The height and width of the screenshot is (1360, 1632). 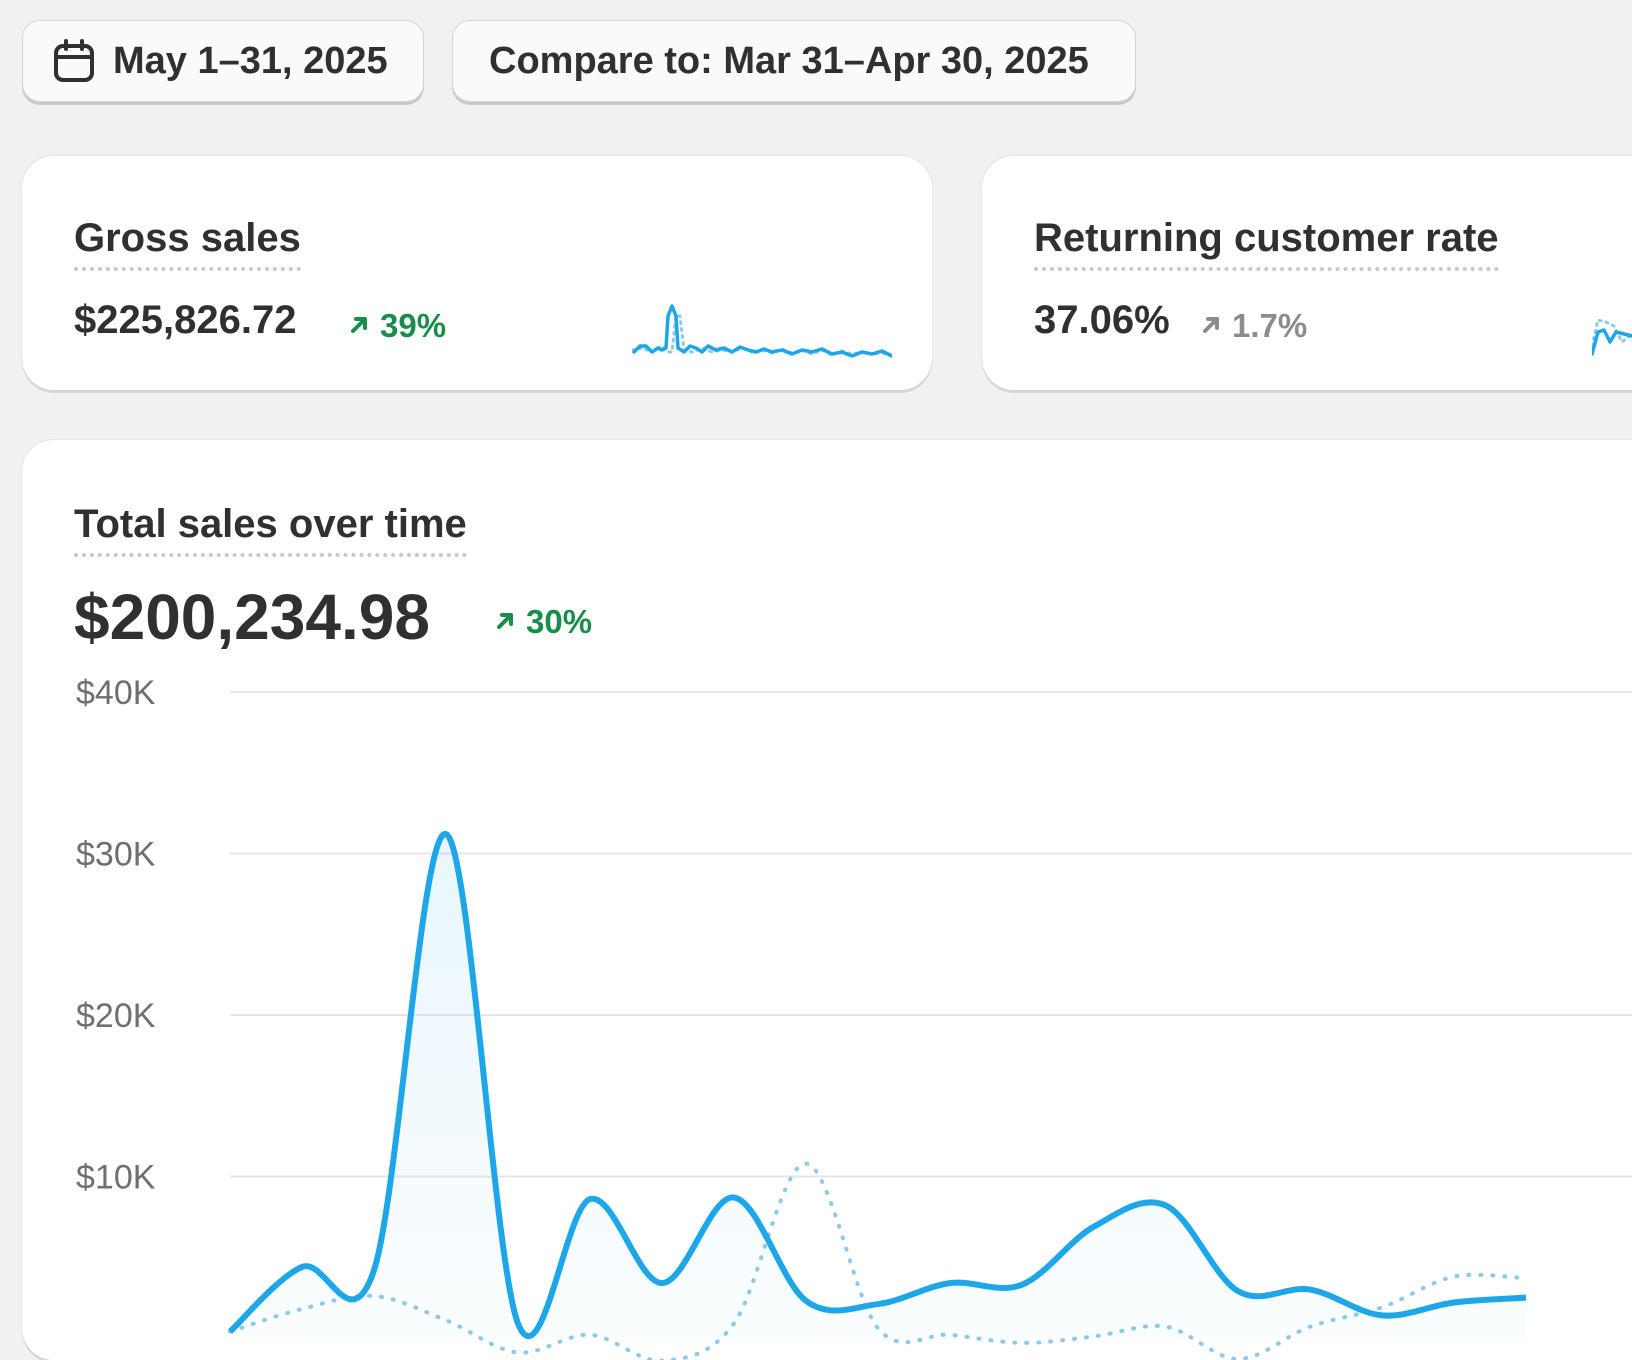 What do you see at coordinates (252, 617) in the screenshot?
I see `total-sales-value: $200,234.98` at bounding box center [252, 617].